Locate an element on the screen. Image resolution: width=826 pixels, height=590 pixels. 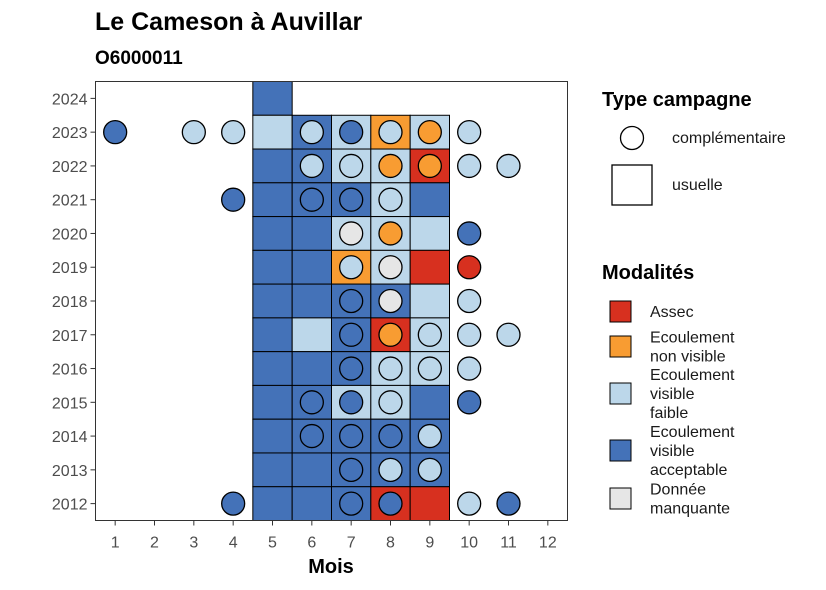
x-axis: 1 2 3 4 5 6 7 8 9 10 11 12 is located at coordinates (334, 536).